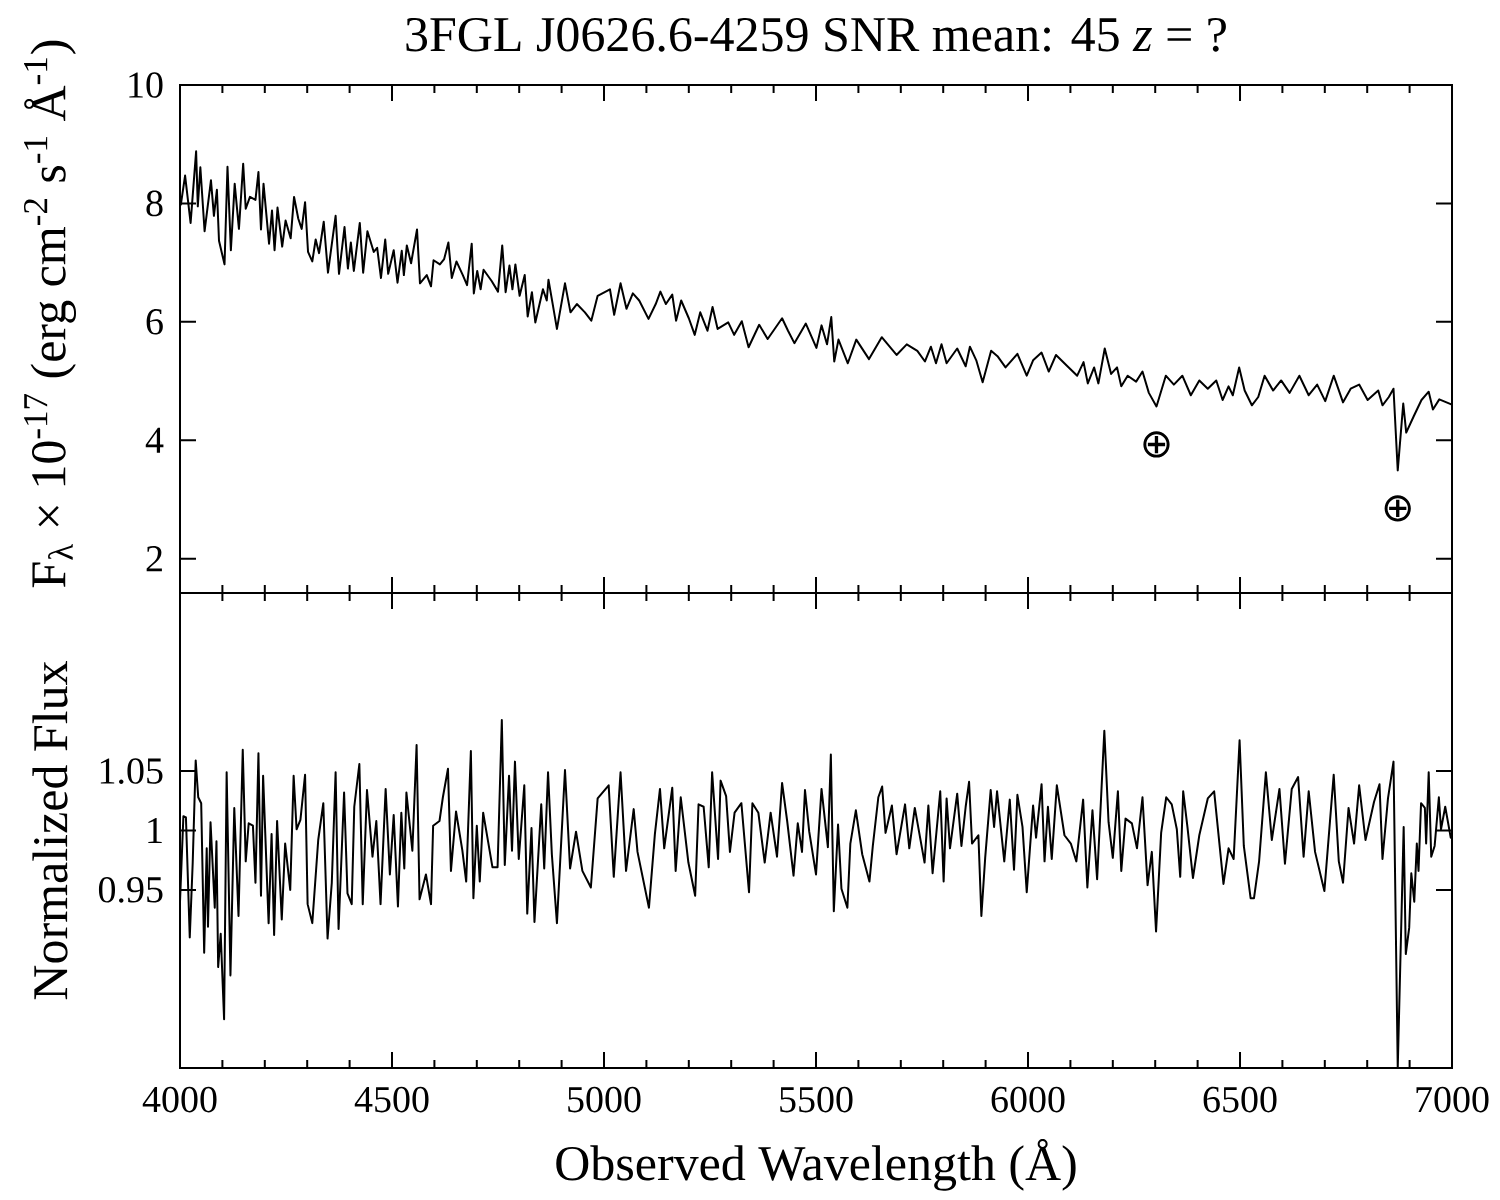 This screenshot has height=1200, width=1500. What do you see at coordinates (146, 85) in the screenshot?
I see `y-tick-label: 10` at bounding box center [146, 85].